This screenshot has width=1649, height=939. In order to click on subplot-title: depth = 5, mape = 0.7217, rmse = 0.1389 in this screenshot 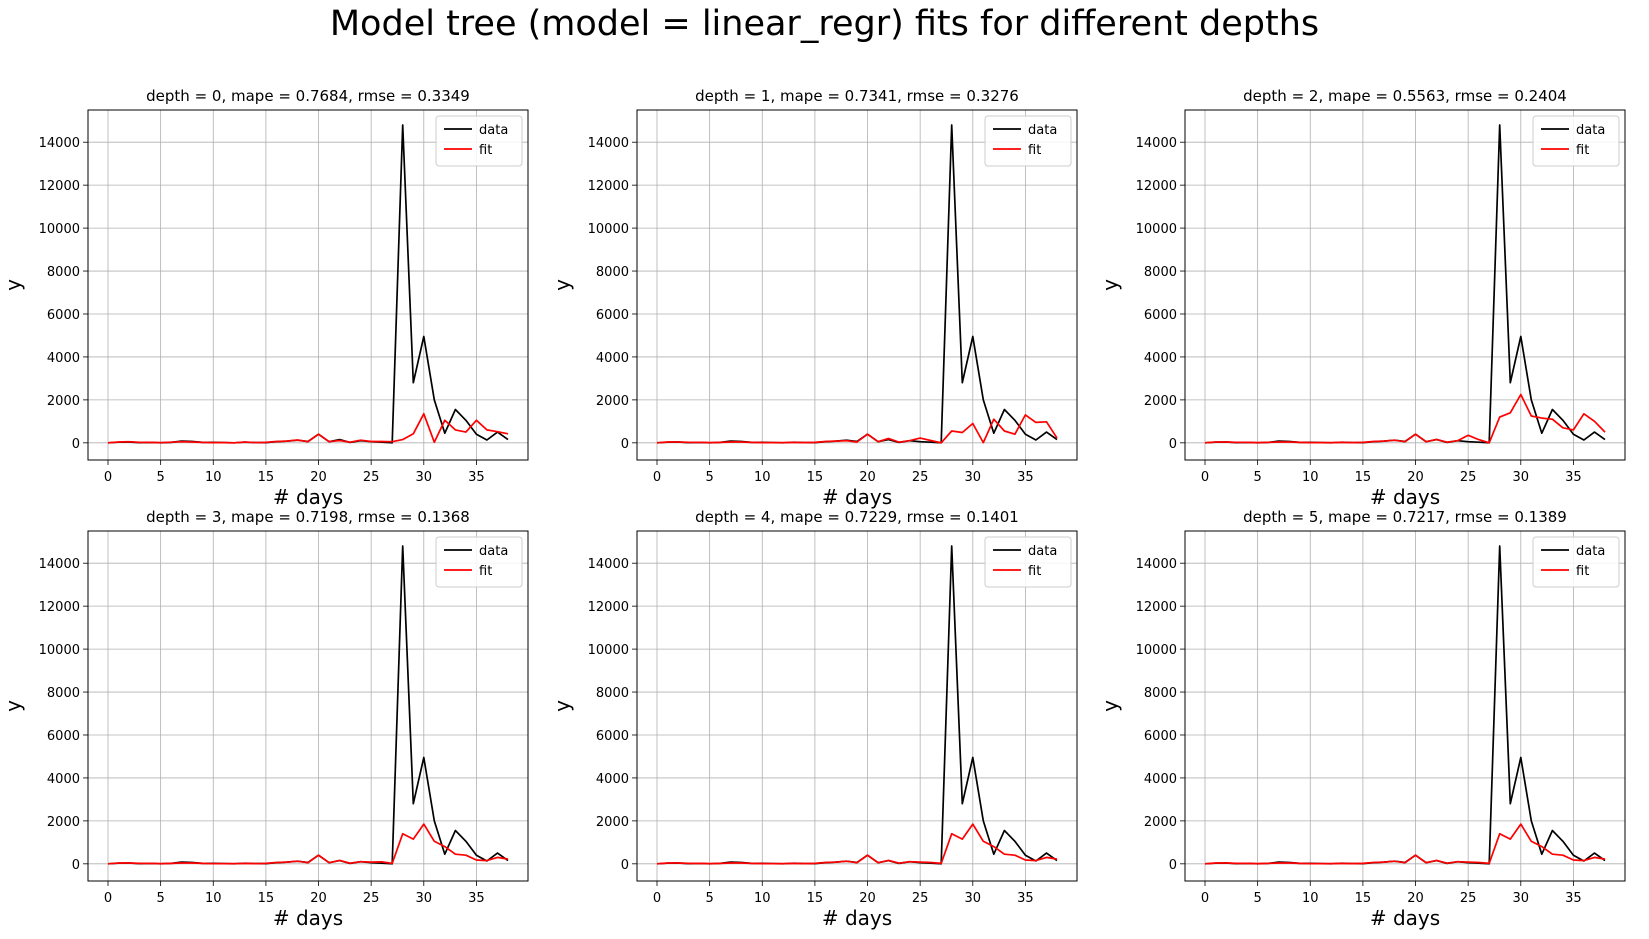, I will do `click(1405, 517)`.